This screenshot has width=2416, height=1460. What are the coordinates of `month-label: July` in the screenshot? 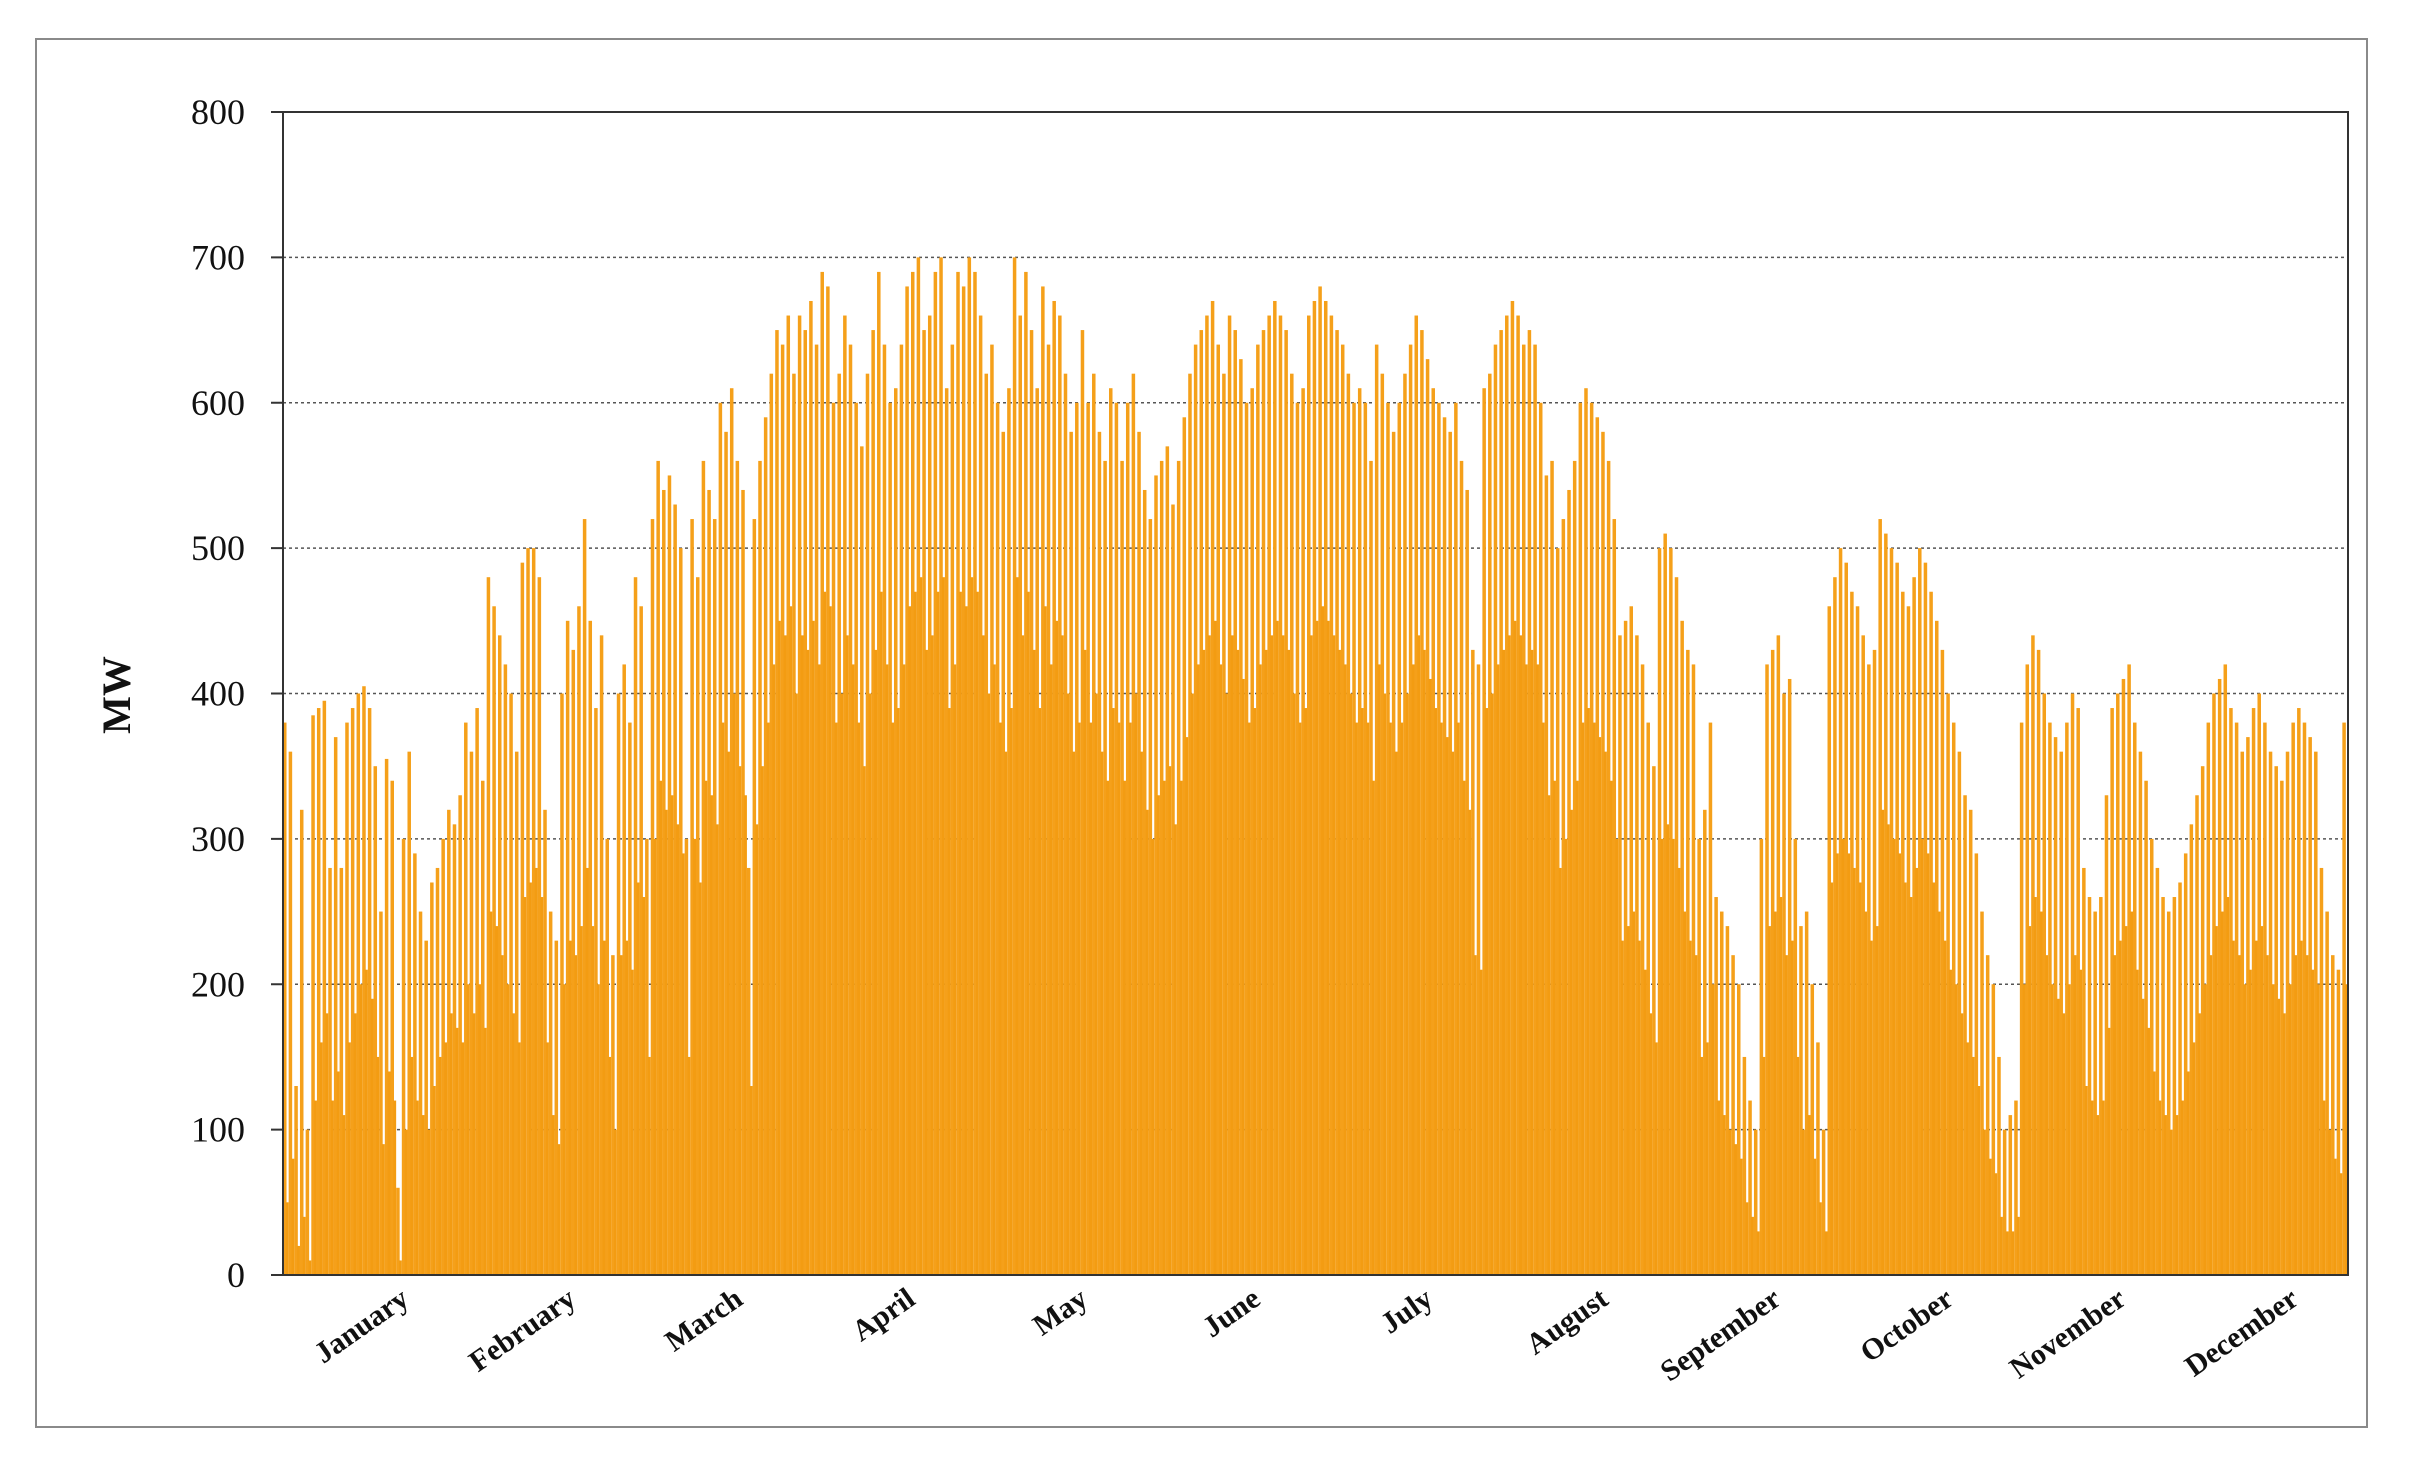 It's located at (1407, 1311).